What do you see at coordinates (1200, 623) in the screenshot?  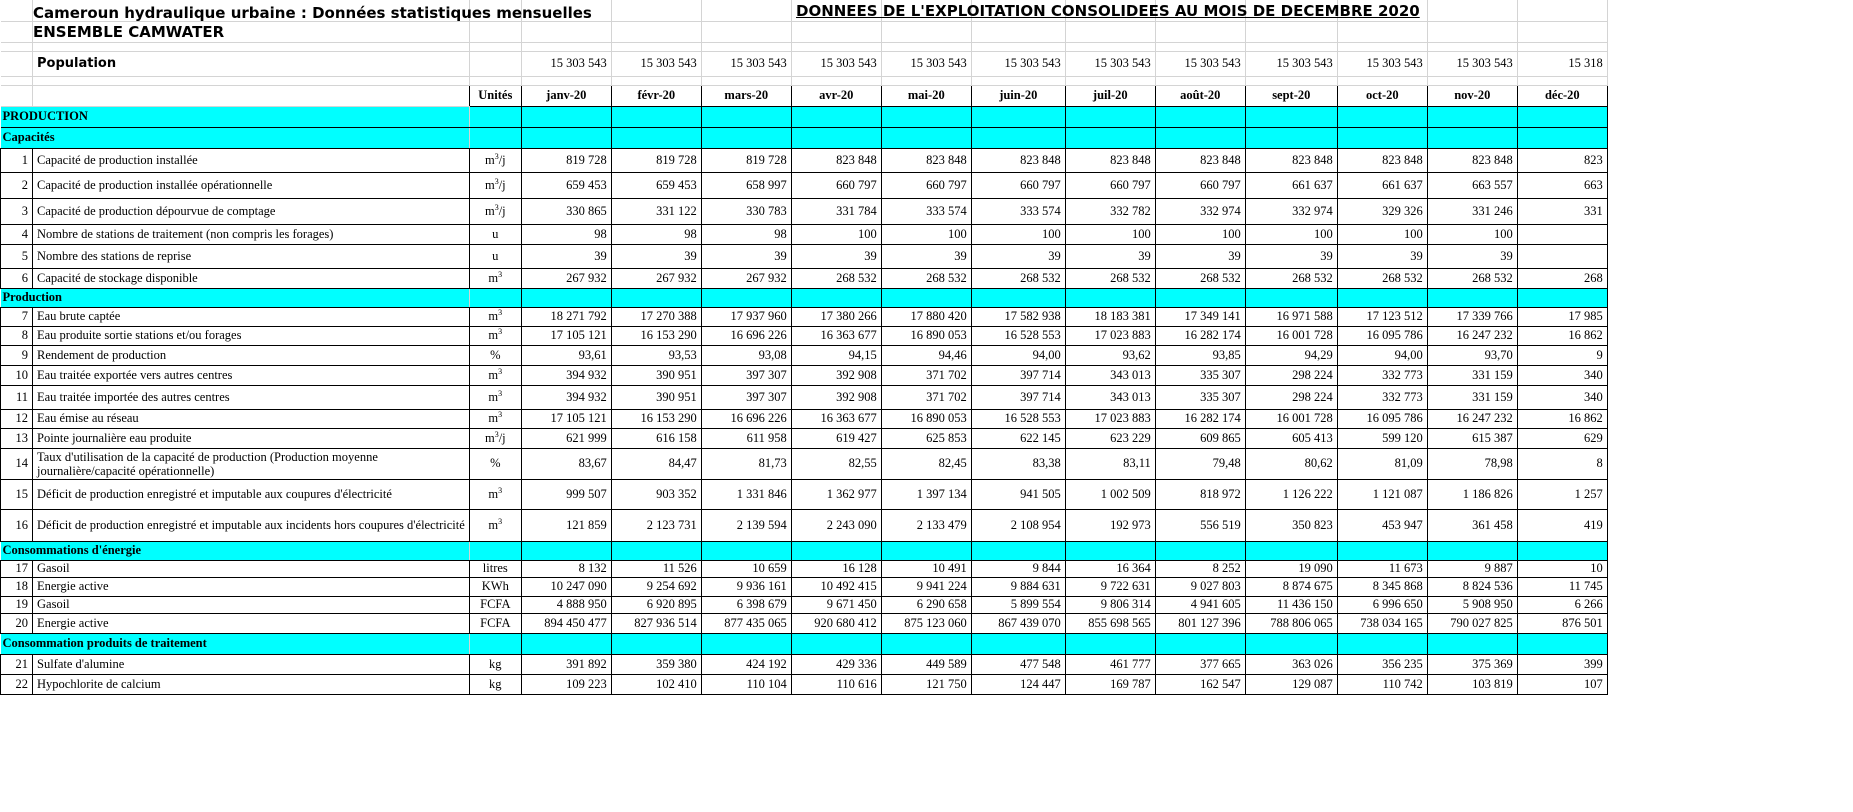 I see `value-cell: 801 127 396` at bounding box center [1200, 623].